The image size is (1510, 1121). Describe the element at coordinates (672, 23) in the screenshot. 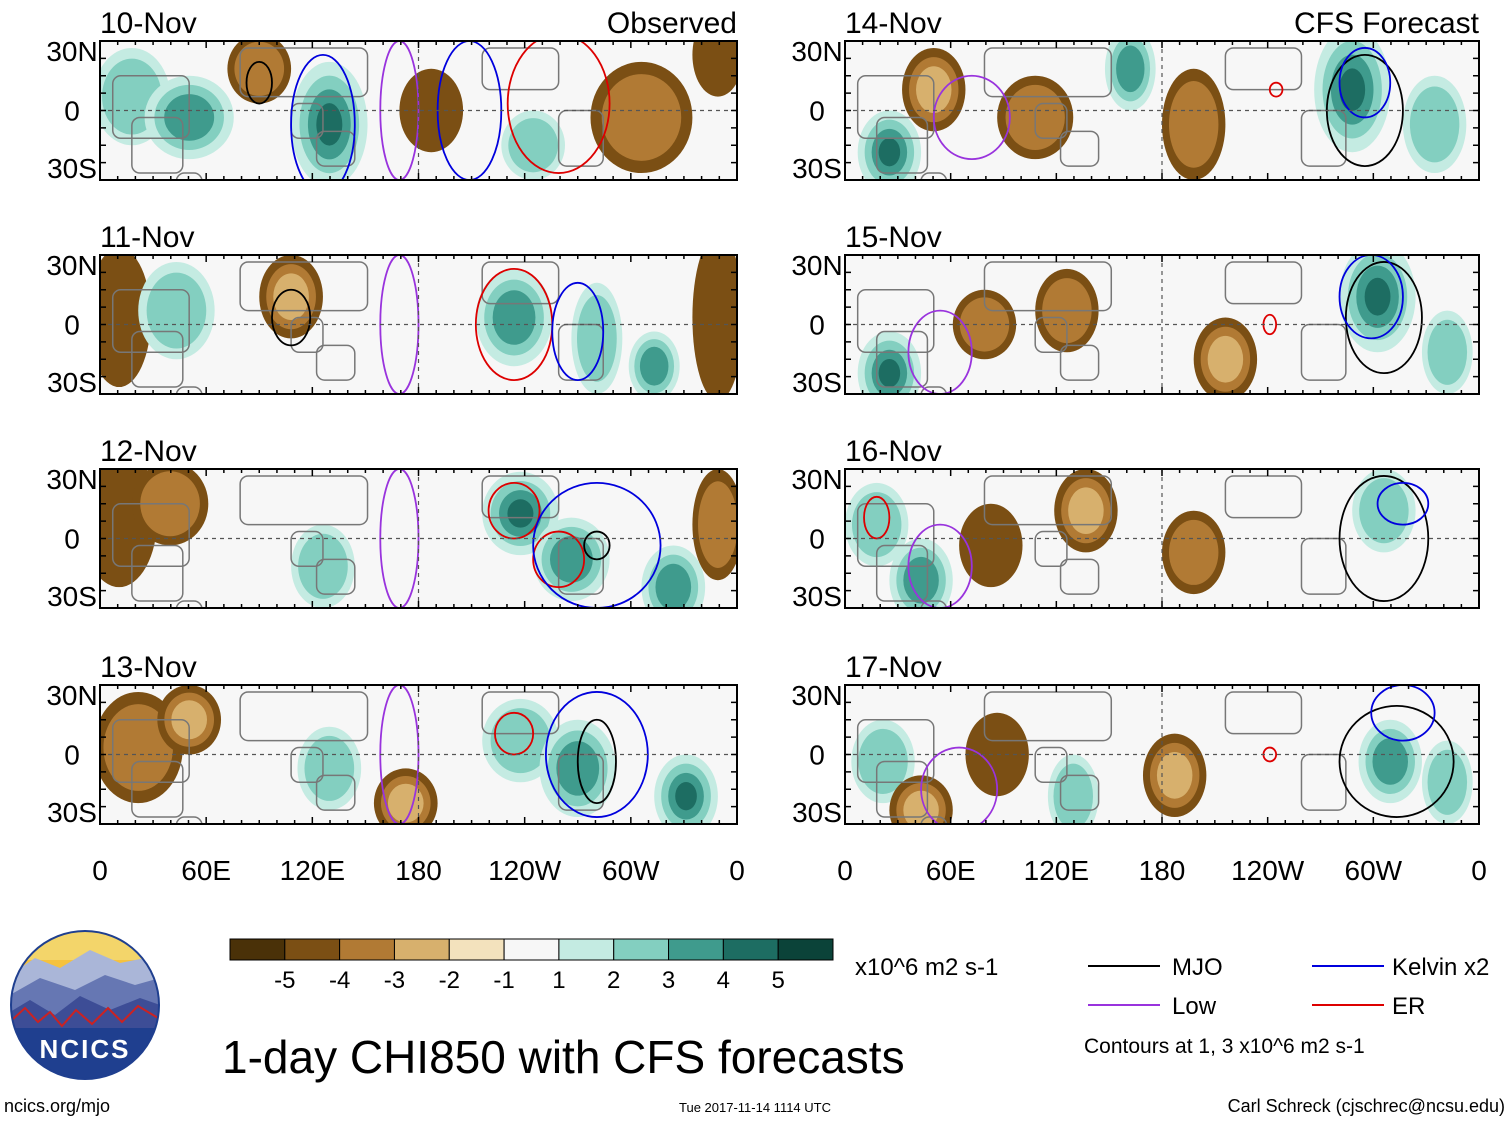

I see `column-label: Observed` at that location.